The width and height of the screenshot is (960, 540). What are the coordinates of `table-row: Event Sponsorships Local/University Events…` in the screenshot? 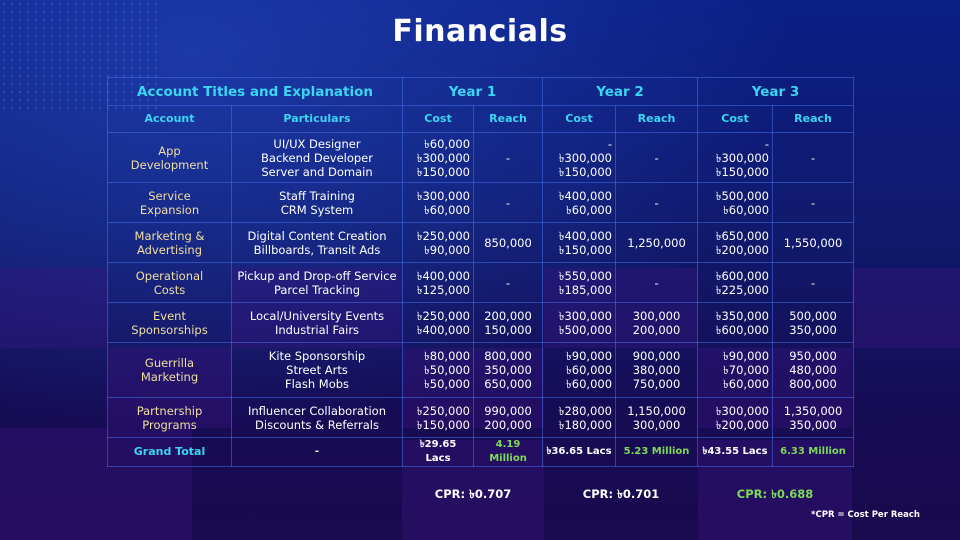 It's located at (481, 322).